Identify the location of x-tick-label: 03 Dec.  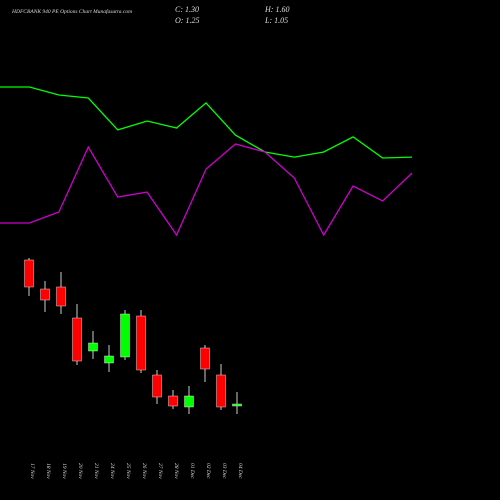
(224, 471).